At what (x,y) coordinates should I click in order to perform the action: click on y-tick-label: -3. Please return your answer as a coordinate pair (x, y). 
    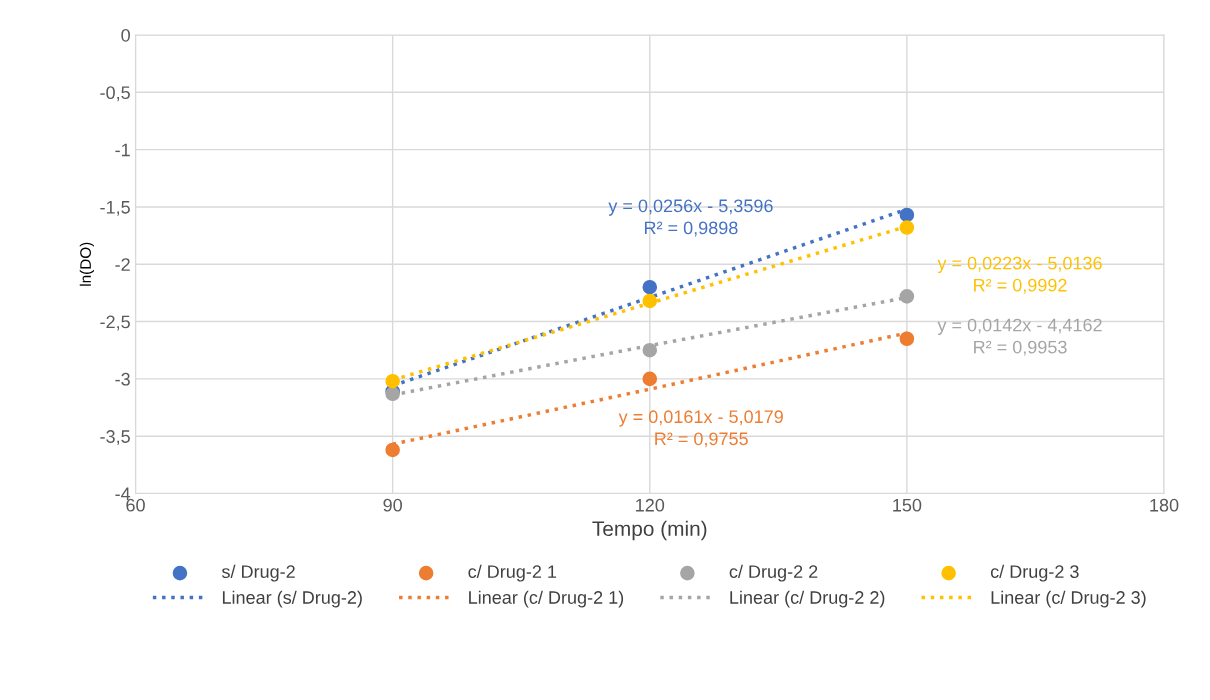
    Looking at the image, I should click on (122, 379).